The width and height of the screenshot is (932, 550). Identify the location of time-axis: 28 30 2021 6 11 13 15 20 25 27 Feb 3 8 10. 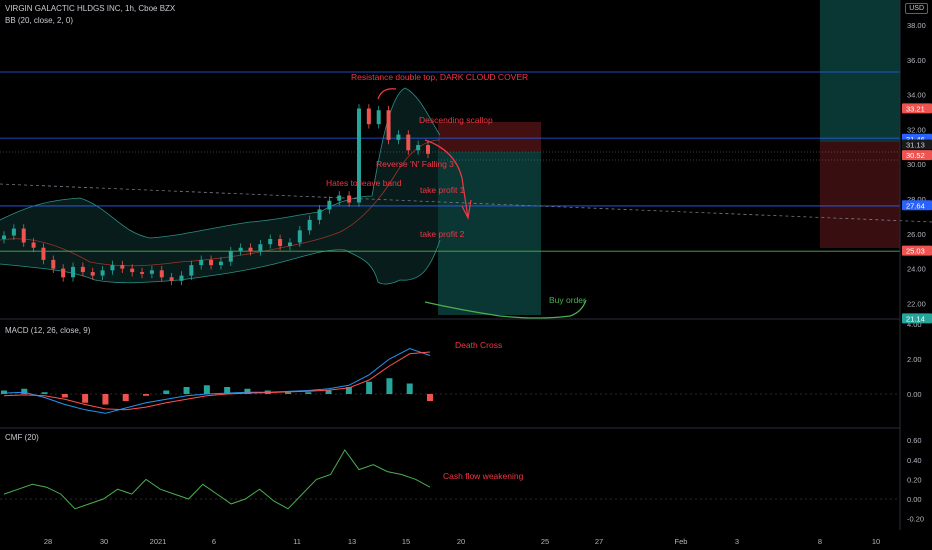
(462, 541).